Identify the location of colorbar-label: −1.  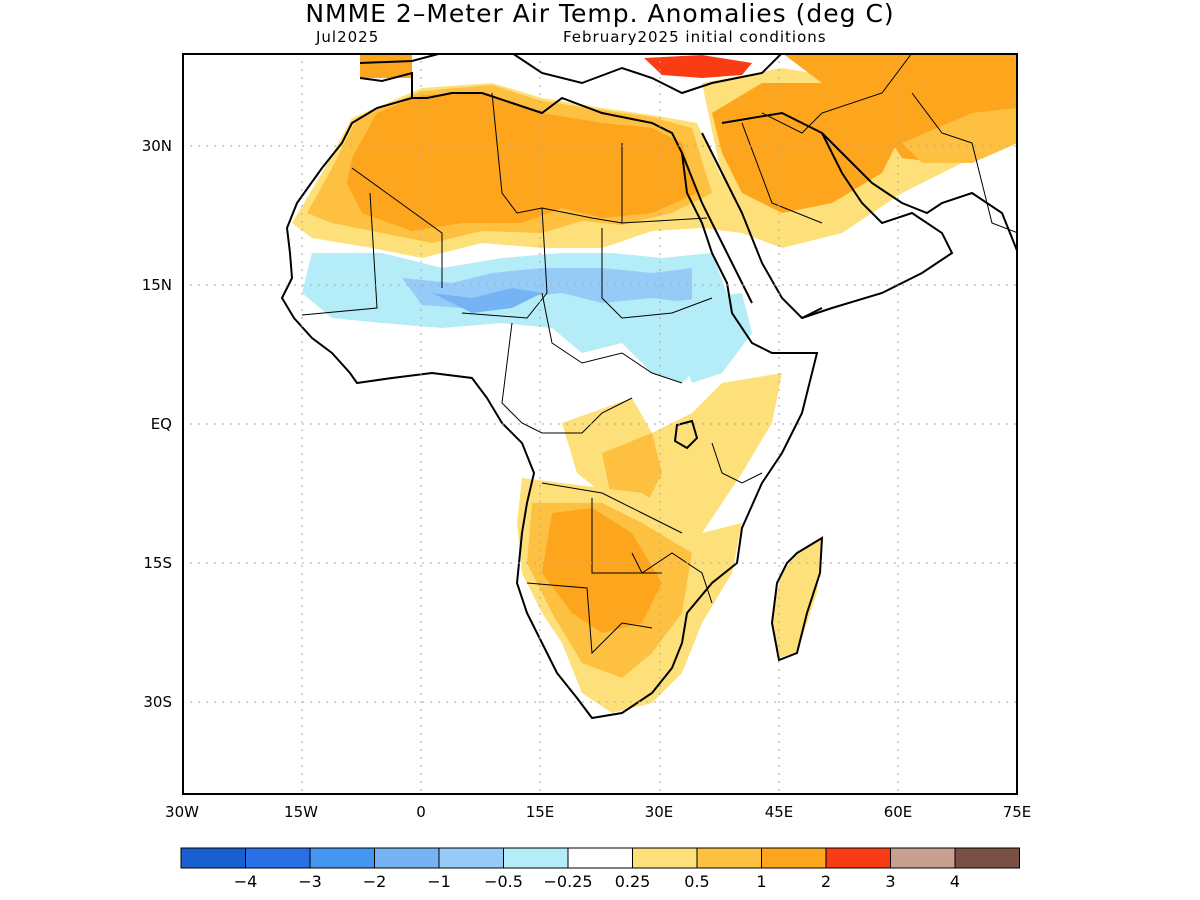
(439, 881).